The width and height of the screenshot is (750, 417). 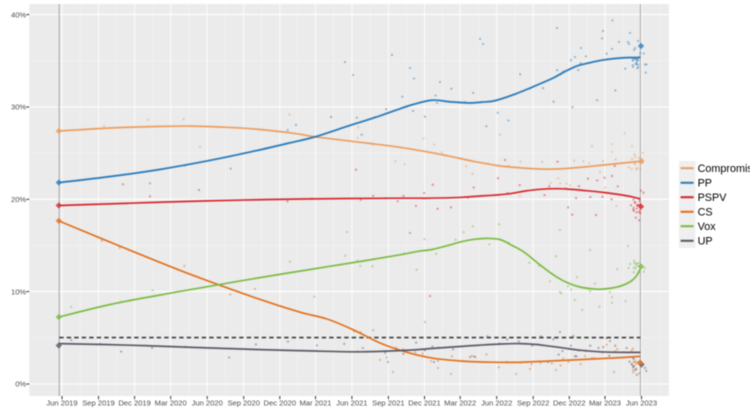 I want to click on svg-text: Sep 2022, so click(x=533, y=402).